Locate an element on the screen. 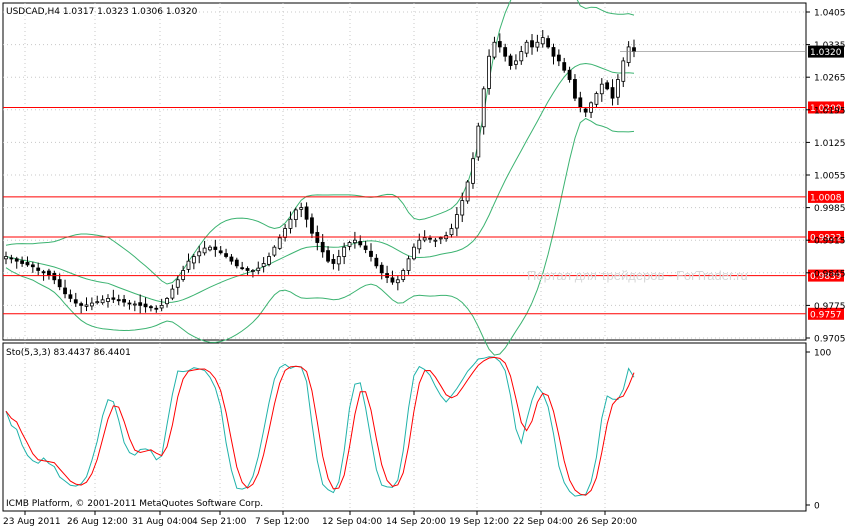  x-tick-label: 7 Sep 12:00 is located at coordinates (282, 522).